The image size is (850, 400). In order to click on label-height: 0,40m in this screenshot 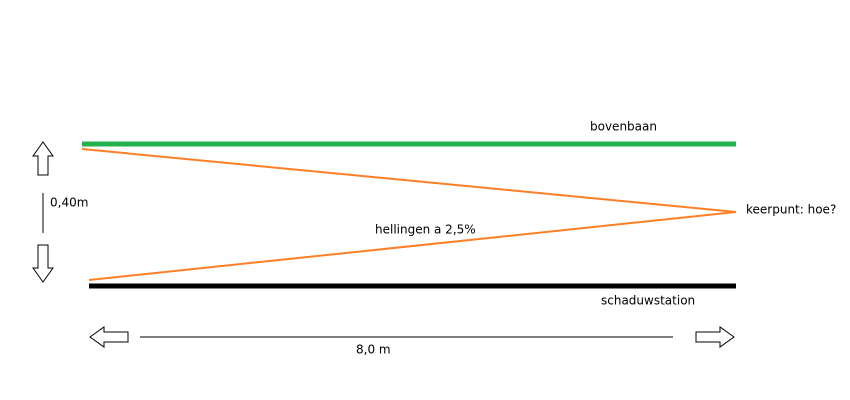, I will do `click(69, 203)`.